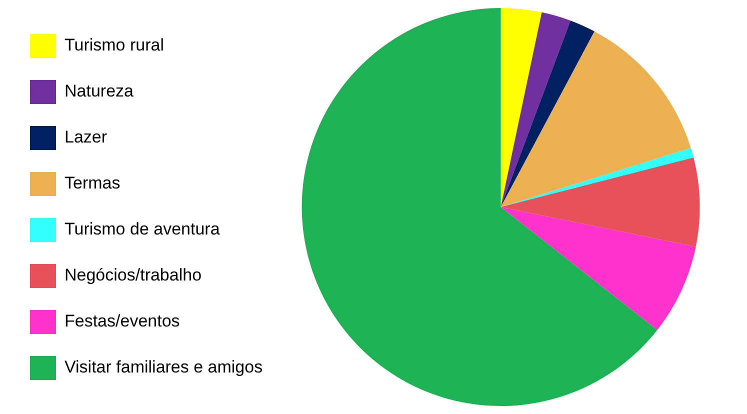 This screenshot has height=414, width=747. Describe the element at coordinates (99, 91) in the screenshot. I see `legend-label: Natureza` at that location.